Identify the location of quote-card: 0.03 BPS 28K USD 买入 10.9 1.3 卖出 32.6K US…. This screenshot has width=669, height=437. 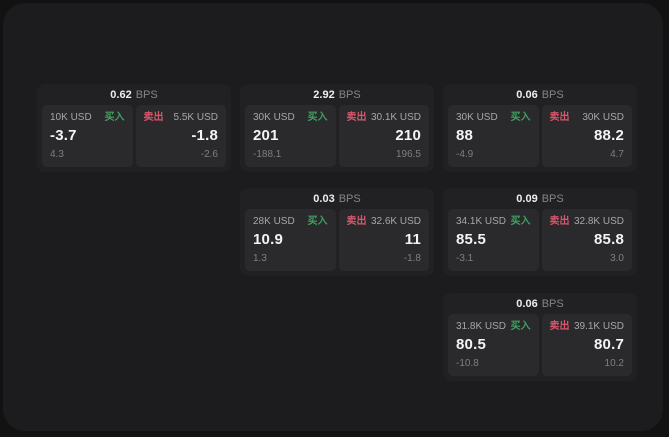
(337, 232).